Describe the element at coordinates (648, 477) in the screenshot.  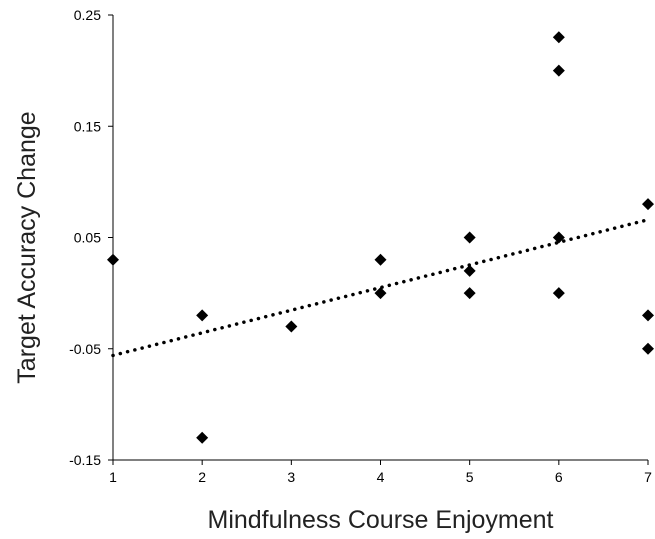
I see `x-tick-label: 7` at that location.